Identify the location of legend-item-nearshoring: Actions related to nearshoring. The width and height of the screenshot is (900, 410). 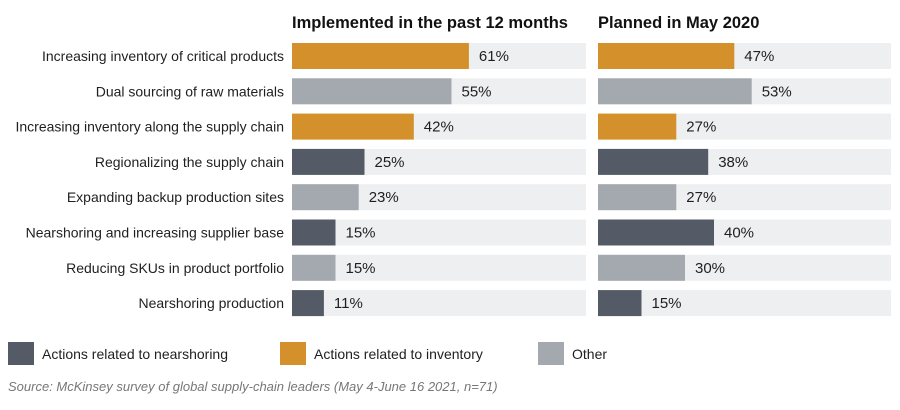
(118, 353).